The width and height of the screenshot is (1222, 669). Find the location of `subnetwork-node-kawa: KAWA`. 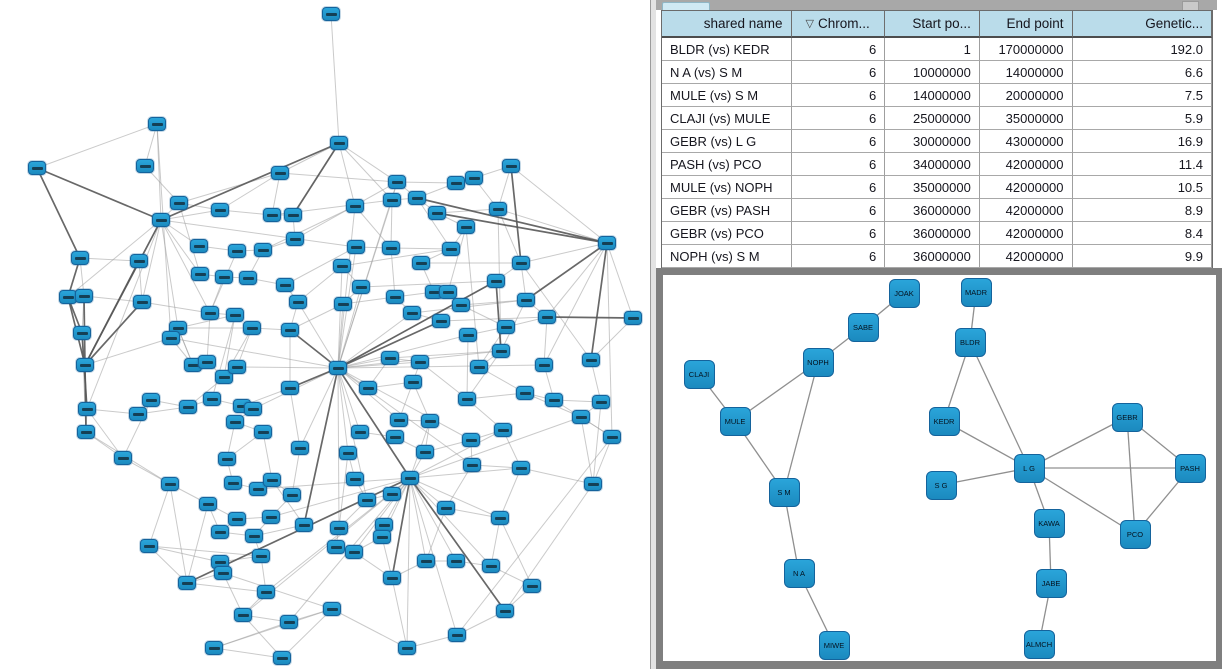

subnetwork-node-kawa: KAWA is located at coordinates (1049, 523).